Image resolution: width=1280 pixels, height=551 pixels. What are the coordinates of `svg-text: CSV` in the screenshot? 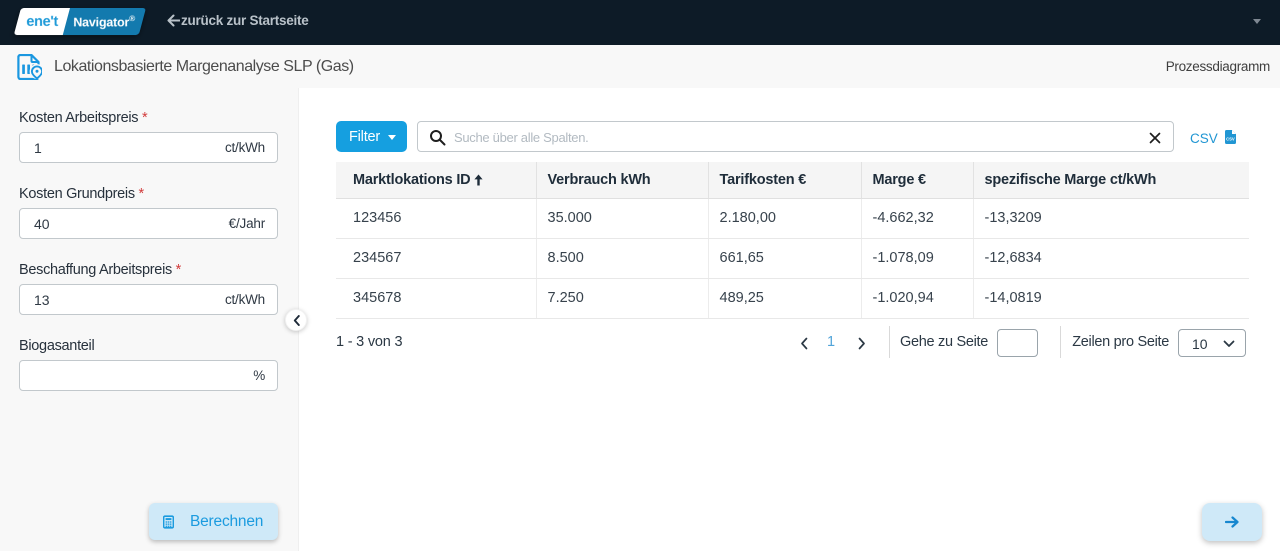 It's located at (1230, 139).